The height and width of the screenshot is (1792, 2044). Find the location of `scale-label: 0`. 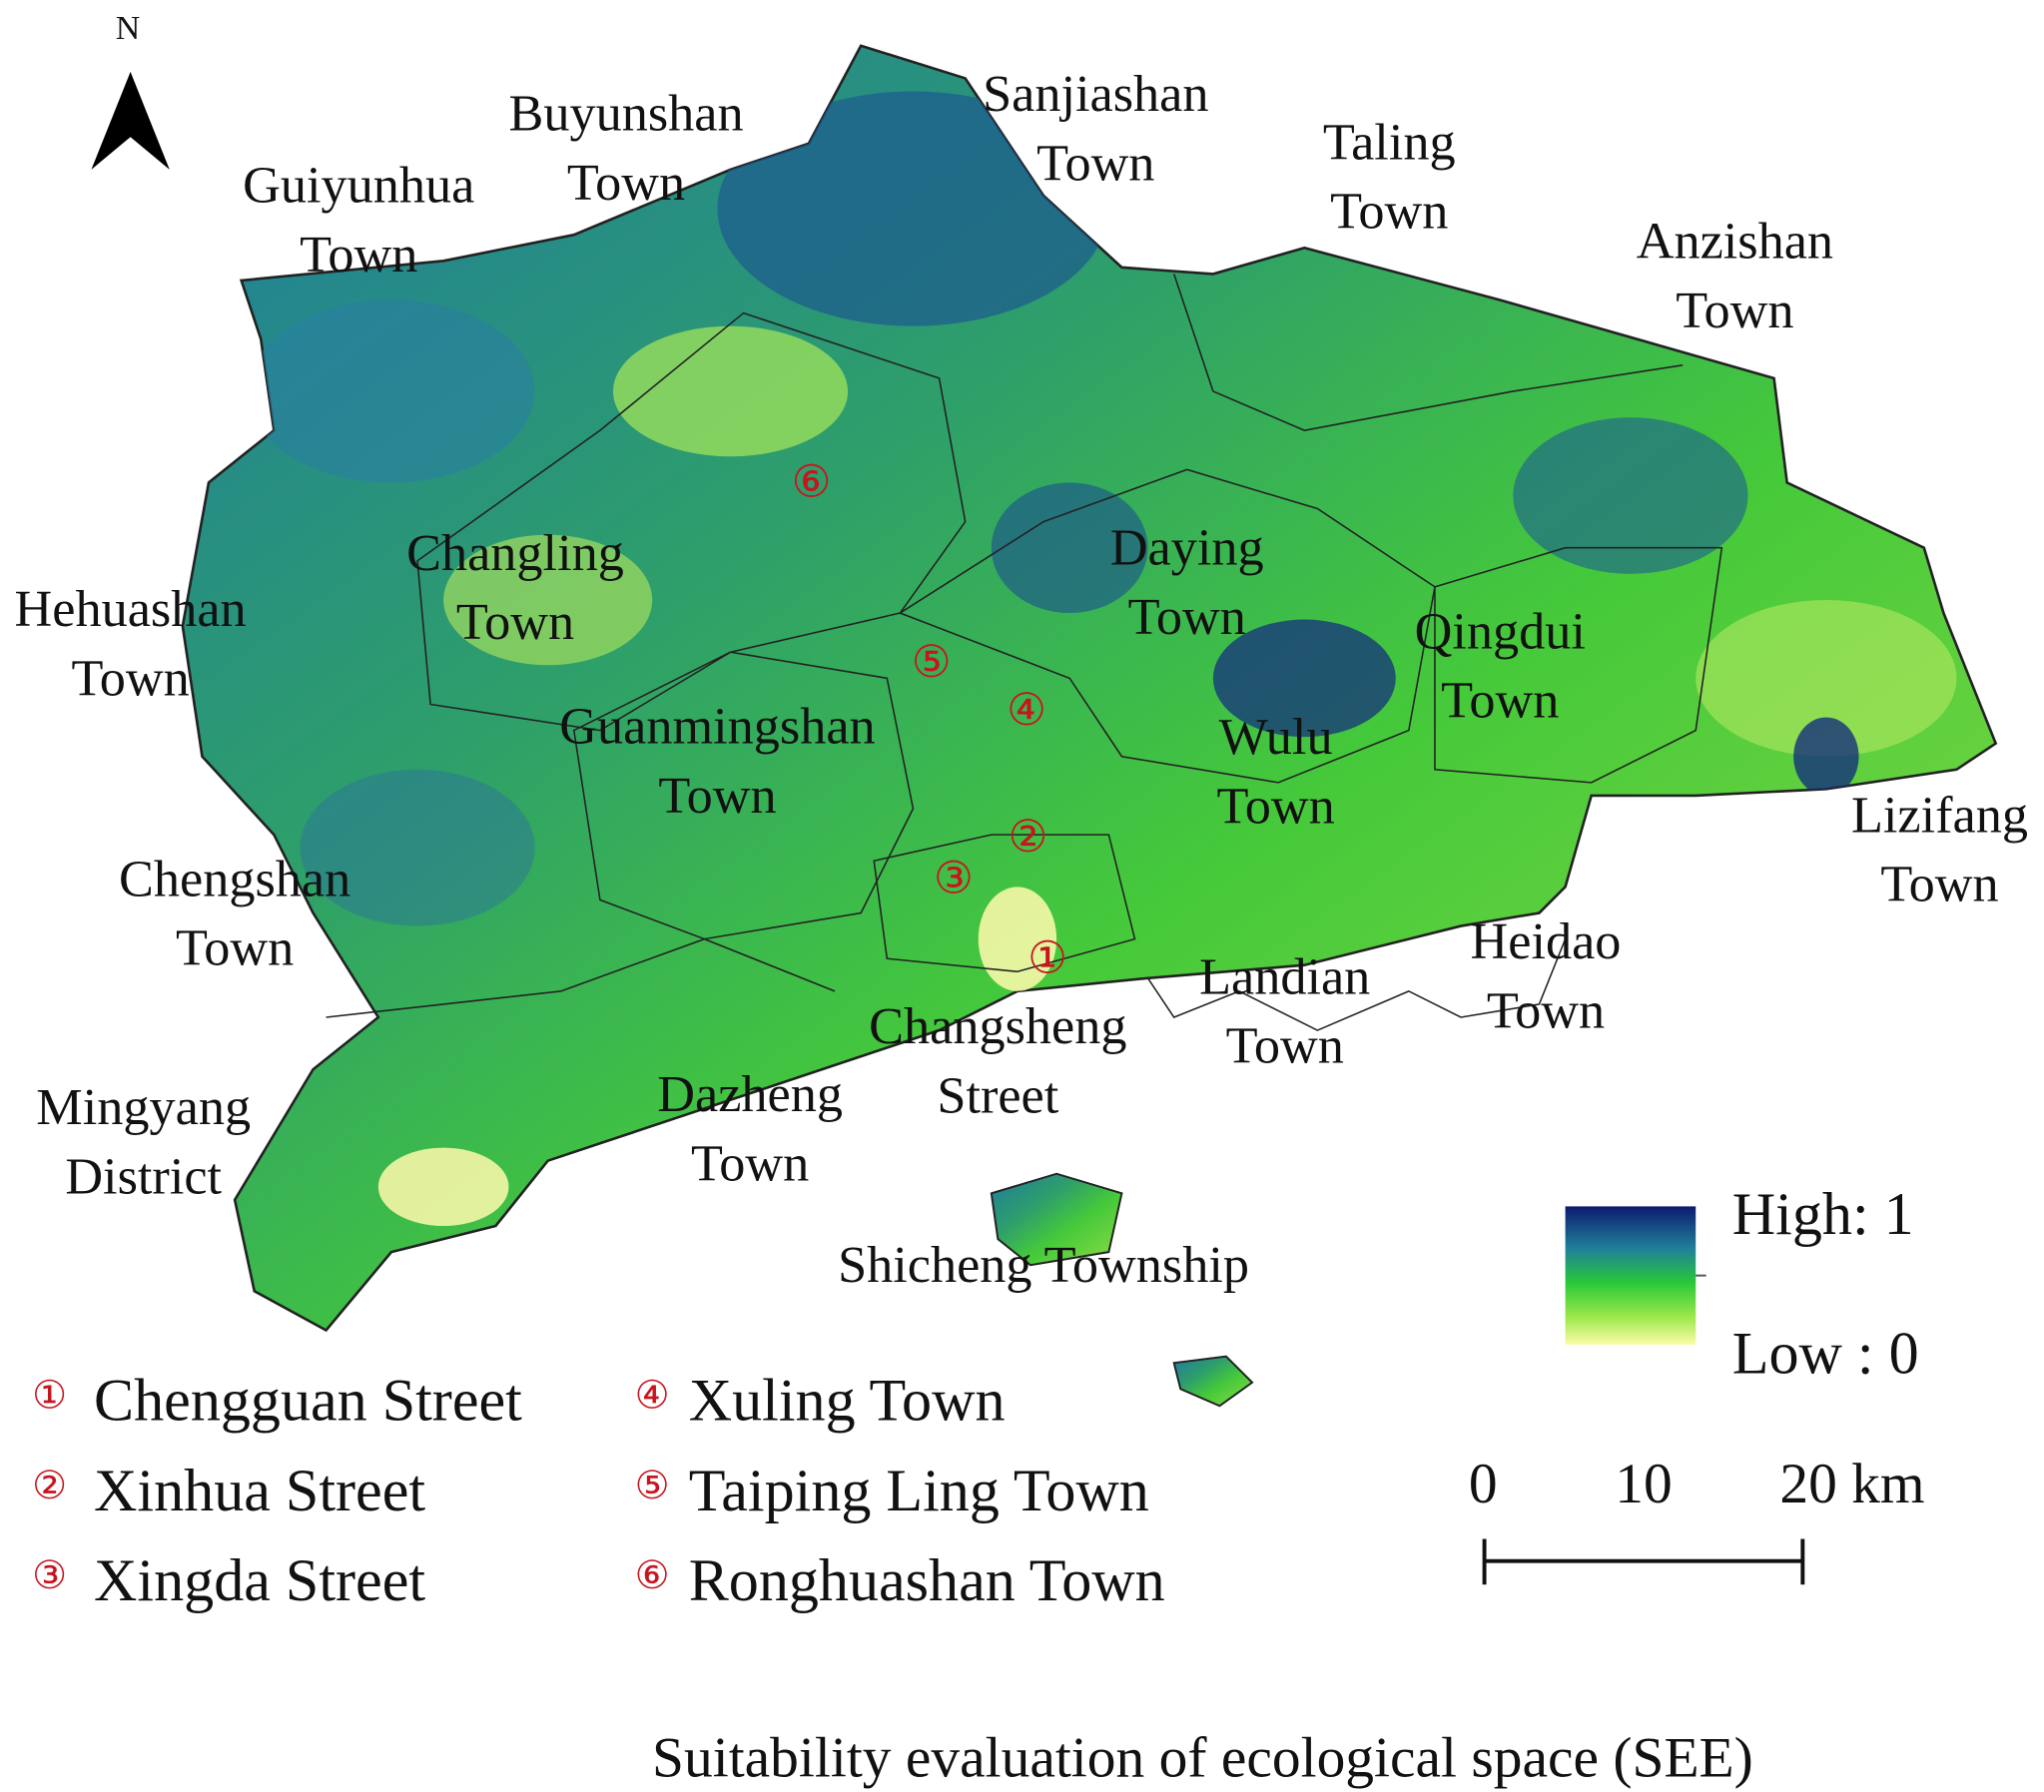

scale-label: 0 is located at coordinates (1483, 1484).